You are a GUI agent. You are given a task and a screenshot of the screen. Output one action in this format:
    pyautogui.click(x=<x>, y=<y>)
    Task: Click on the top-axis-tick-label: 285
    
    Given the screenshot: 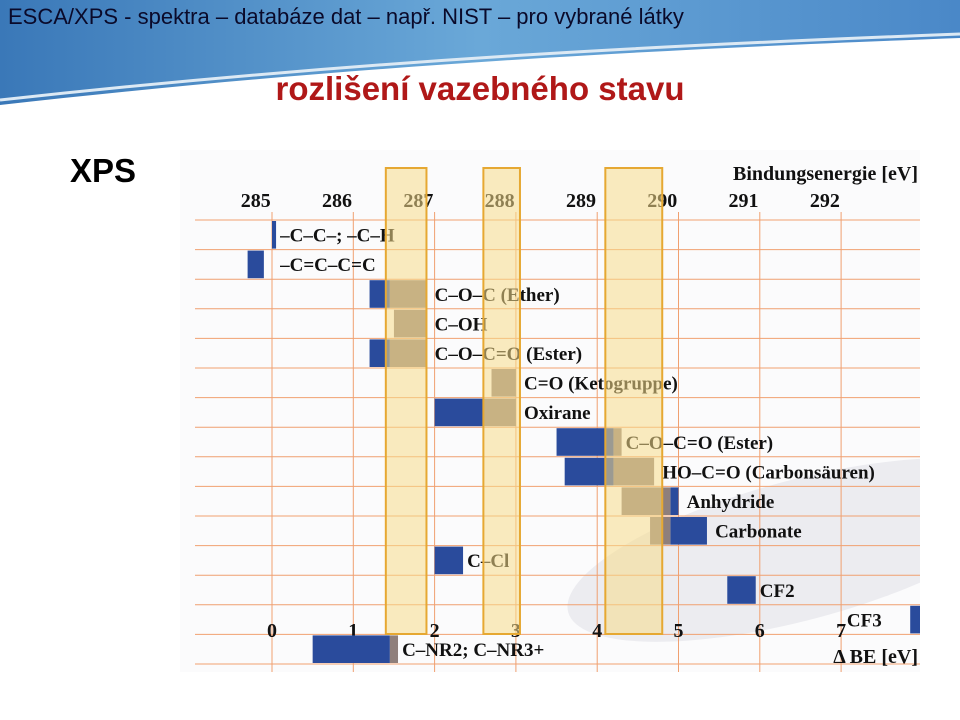 What is the action you would take?
    pyautogui.click(x=256, y=201)
    